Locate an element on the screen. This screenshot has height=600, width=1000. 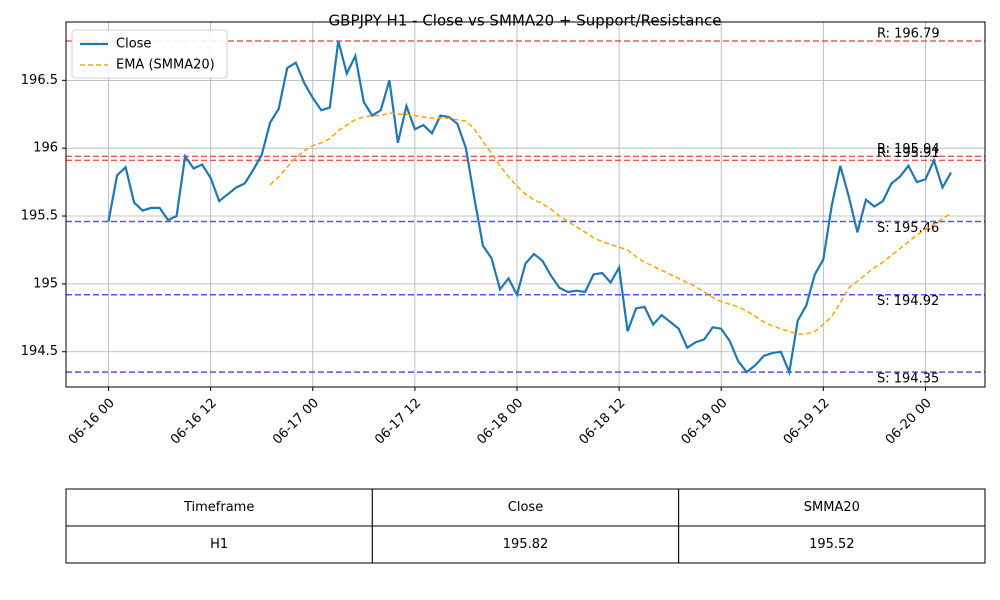
table-cell-text: H1 is located at coordinates (219, 544).